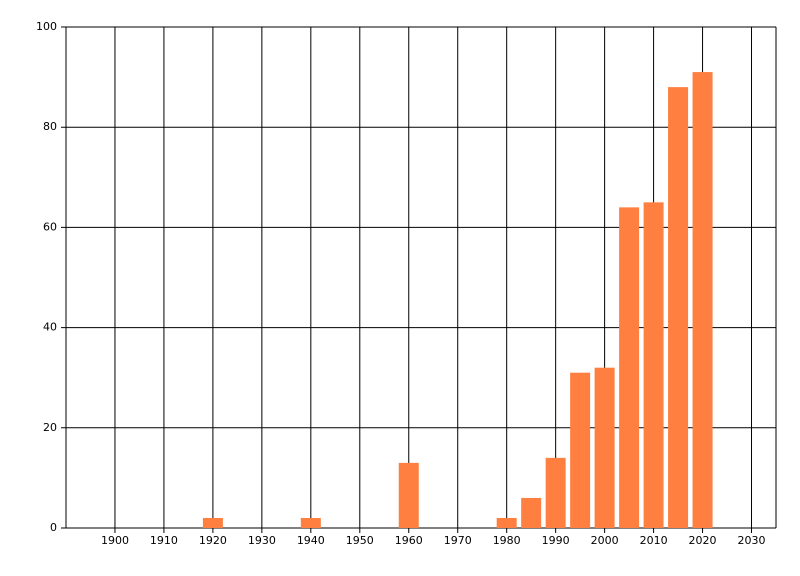 This screenshot has width=800, height=576. Describe the element at coordinates (654, 540) in the screenshot. I see `x-tick-label: 2010` at that location.